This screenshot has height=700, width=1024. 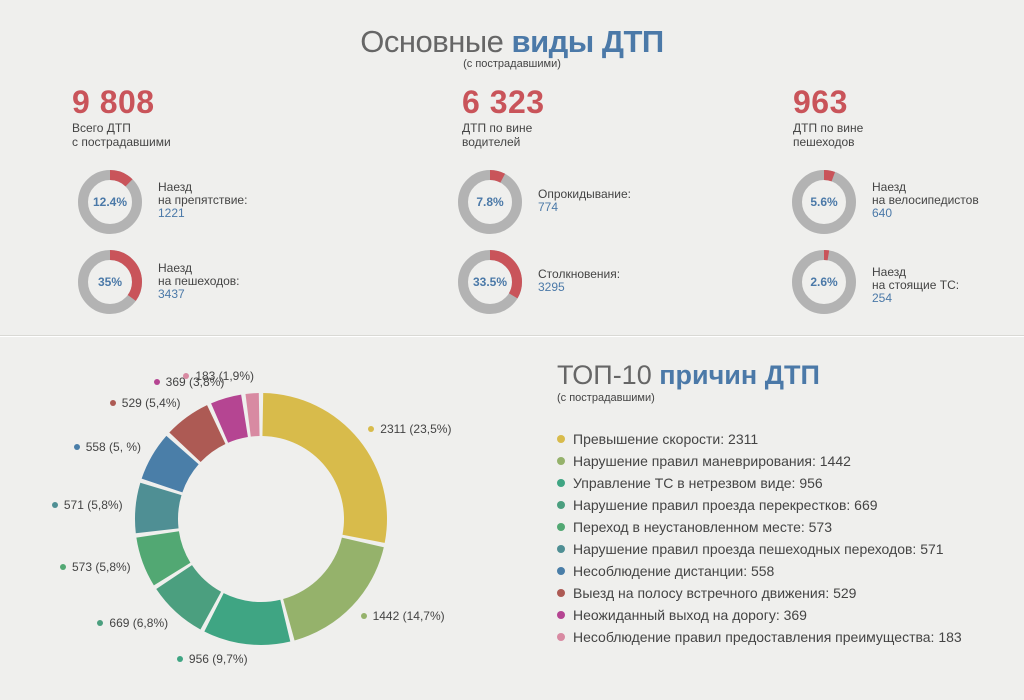 What do you see at coordinates (828, 135) in the screenshot?
I see `stat-desc: ДТП по вине пешеходов` at bounding box center [828, 135].